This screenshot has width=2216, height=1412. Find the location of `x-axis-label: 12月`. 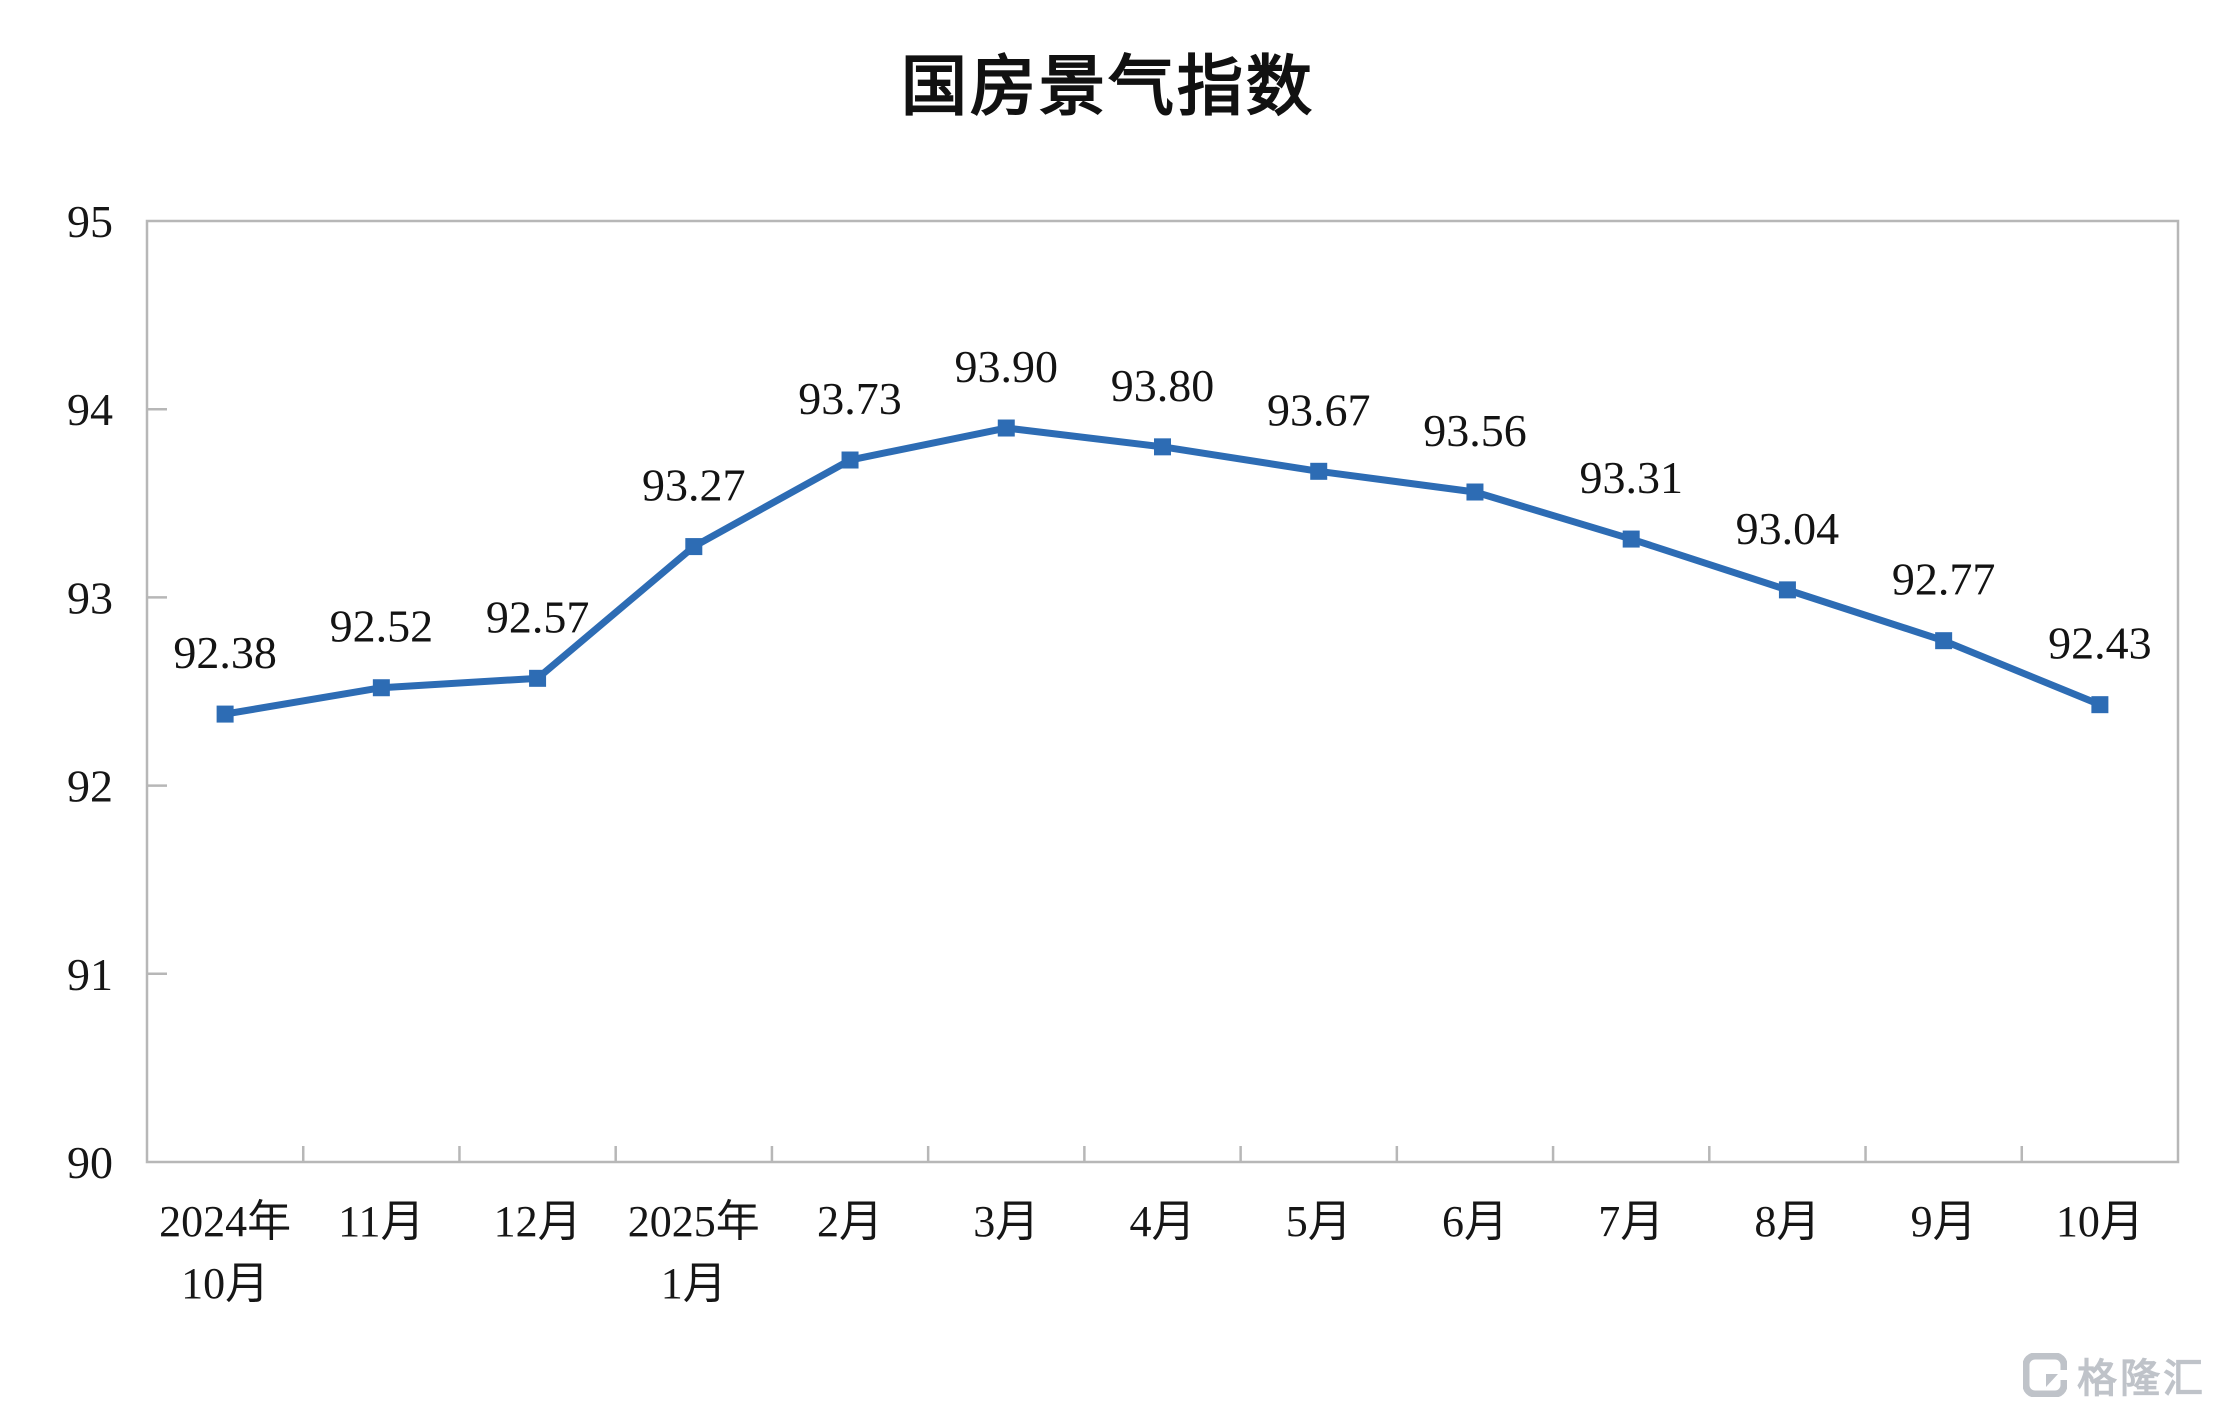

x-axis-label: 12月 is located at coordinates (538, 1221).